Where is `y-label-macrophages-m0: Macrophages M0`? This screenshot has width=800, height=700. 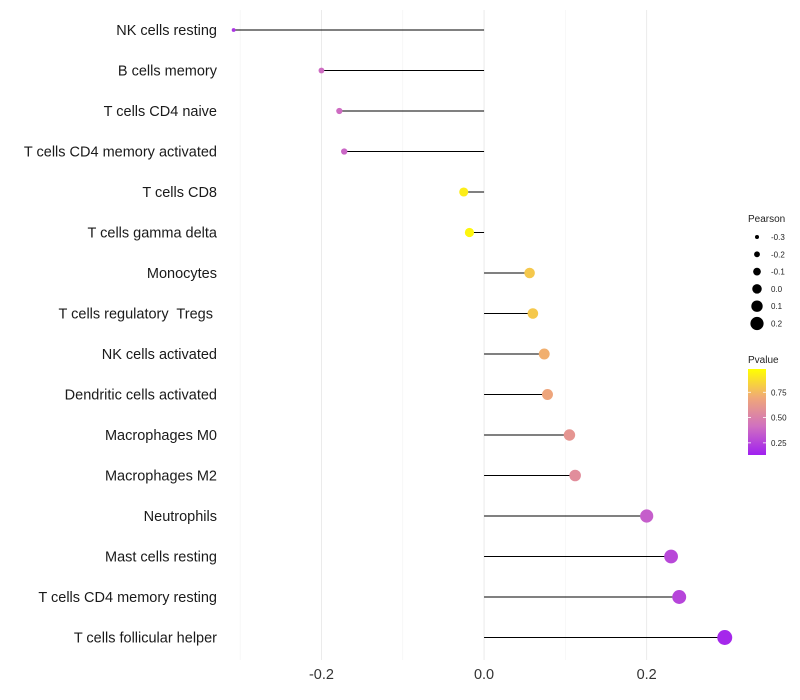
y-label-macrophages-m0: Macrophages M0 is located at coordinates (161, 436).